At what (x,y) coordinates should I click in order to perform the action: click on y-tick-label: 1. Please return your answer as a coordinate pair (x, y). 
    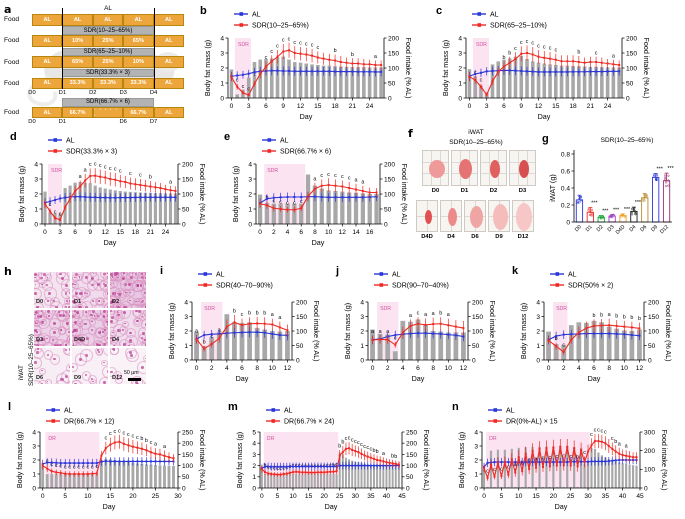
    Looking at the image, I should click on (538, 346).